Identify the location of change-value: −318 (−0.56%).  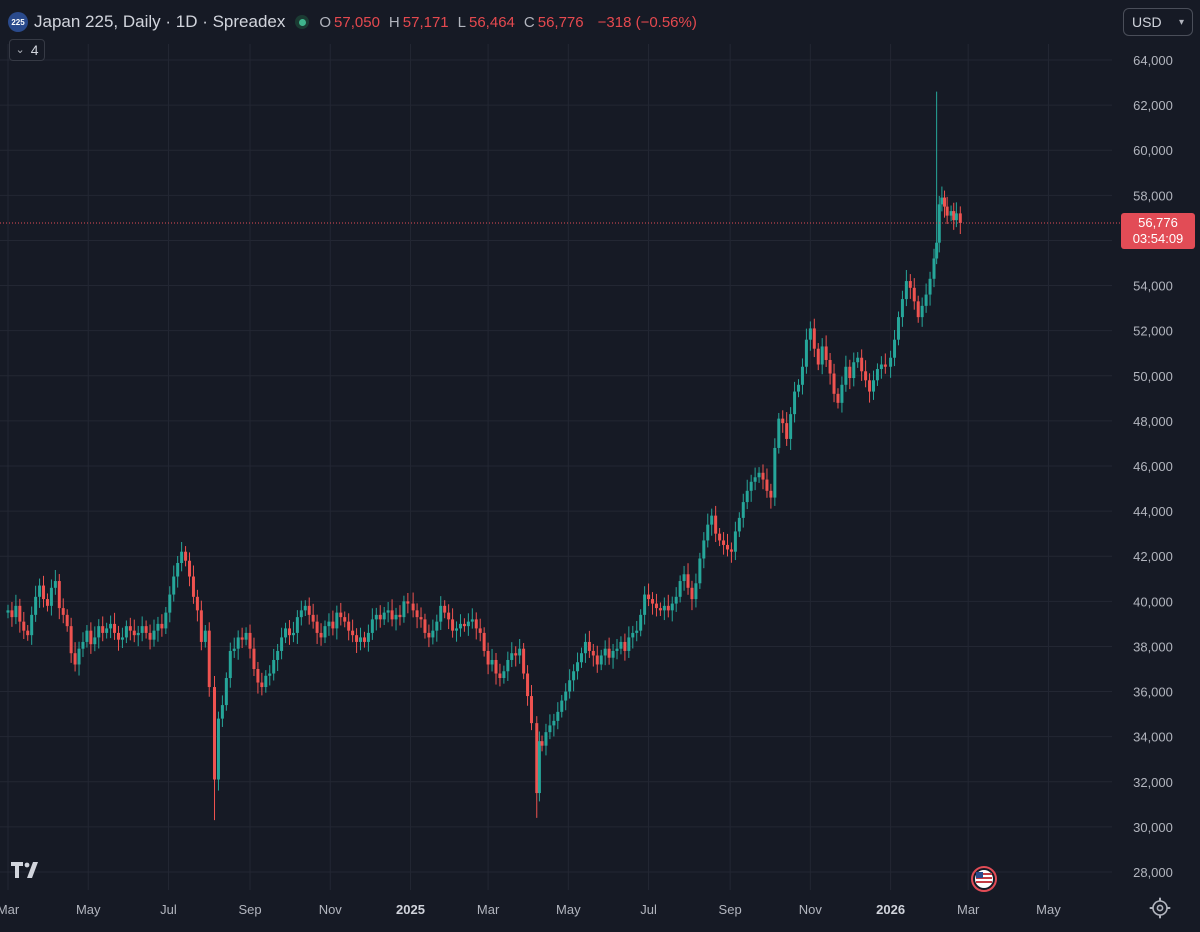
(647, 22).